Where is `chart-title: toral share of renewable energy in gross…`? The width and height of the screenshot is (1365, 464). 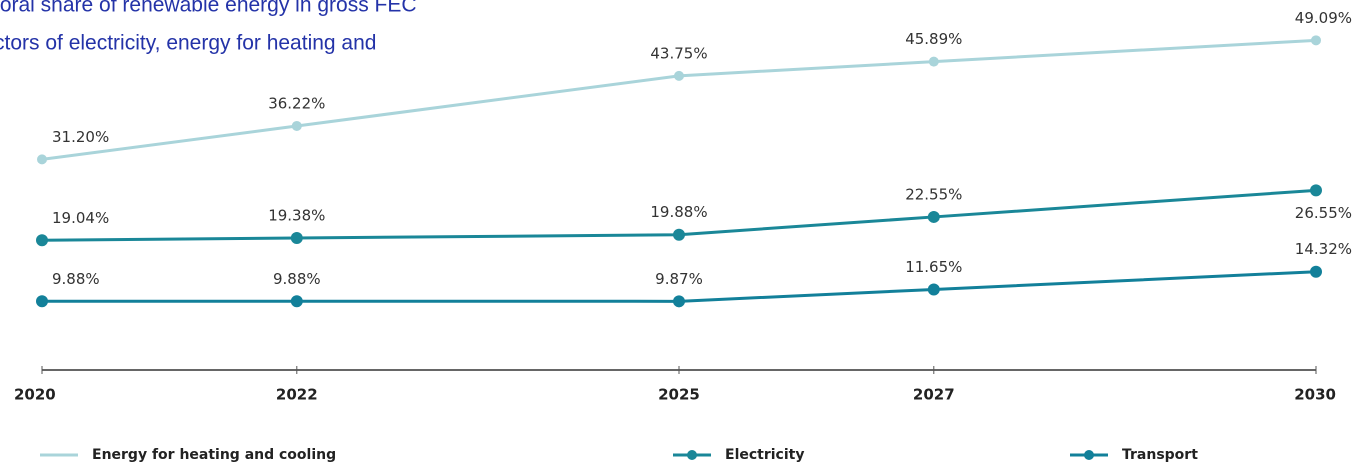 chart-title: toral share of renewable energy in gross… is located at coordinates (208, 8).